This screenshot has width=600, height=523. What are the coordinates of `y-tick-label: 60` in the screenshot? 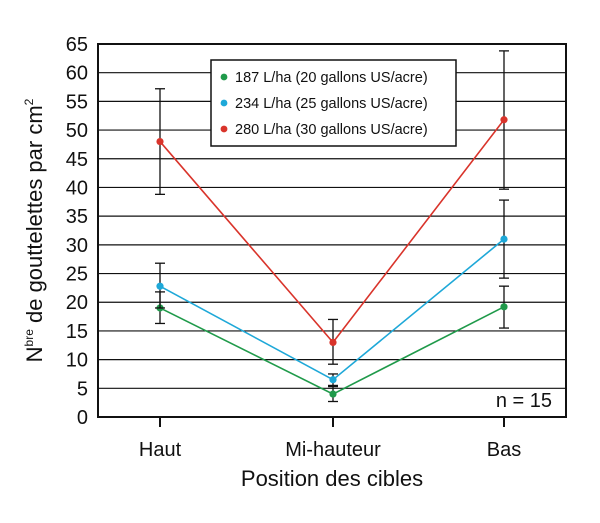 It's located at (77, 74).